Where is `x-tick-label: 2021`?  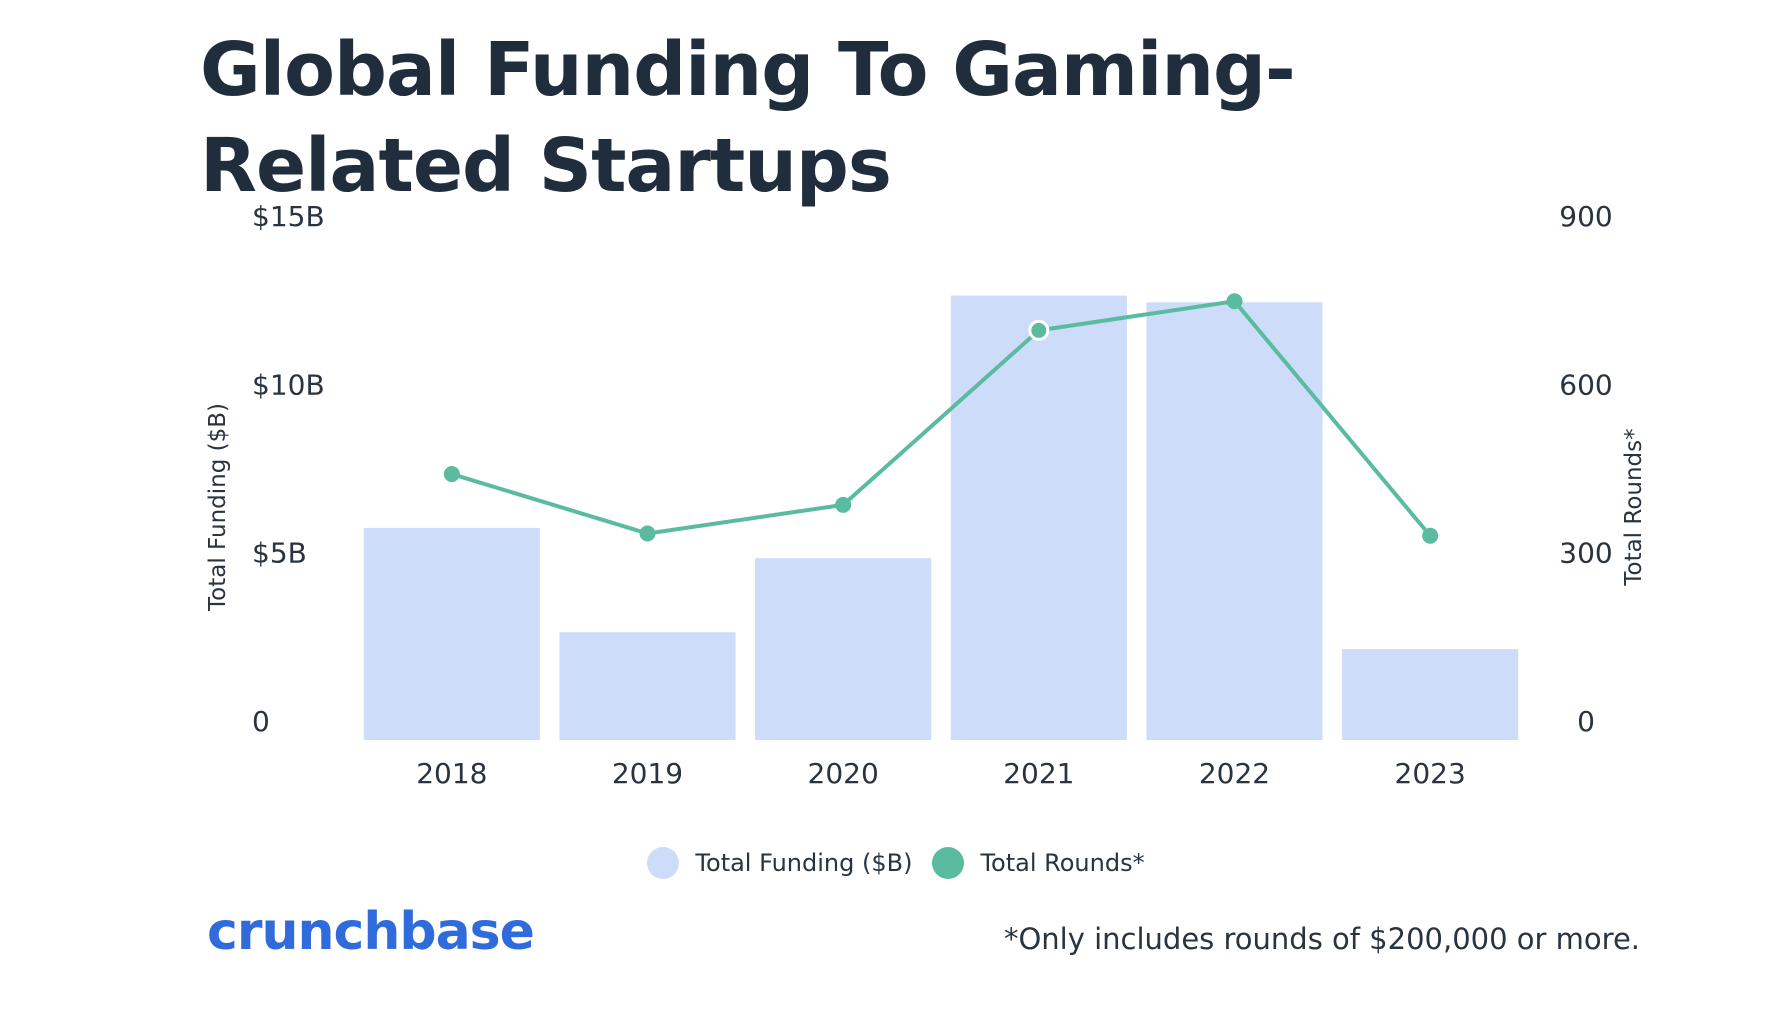
x-tick-label: 2021 is located at coordinates (1038, 773).